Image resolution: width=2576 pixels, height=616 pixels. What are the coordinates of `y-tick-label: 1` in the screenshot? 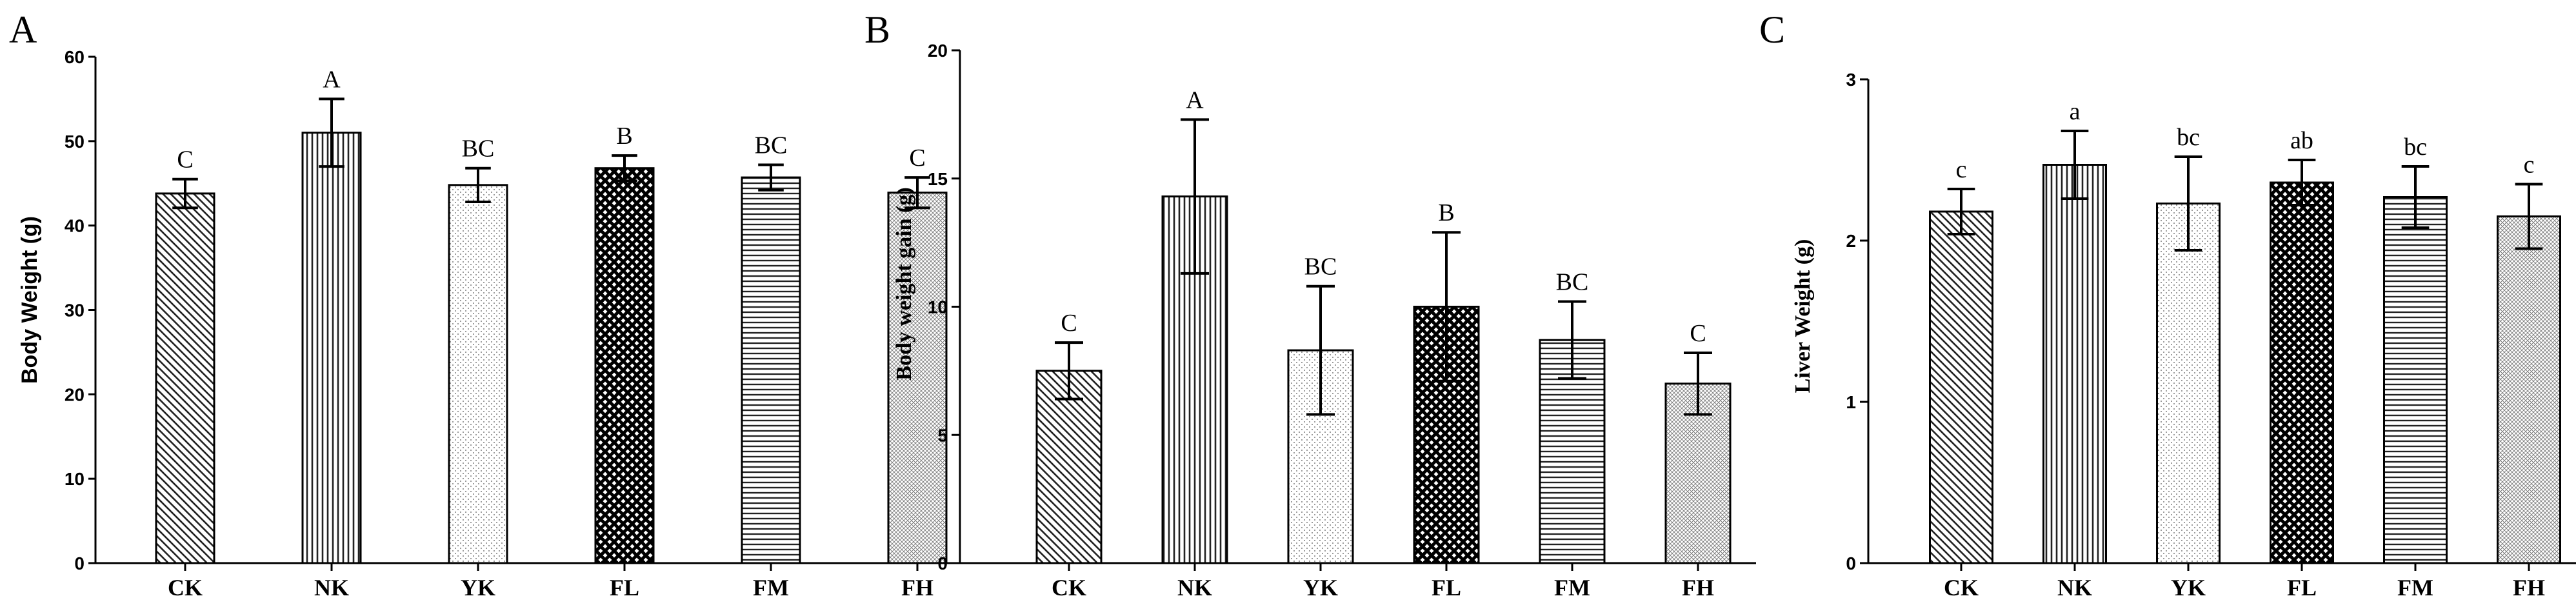 It's located at (1851, 402).